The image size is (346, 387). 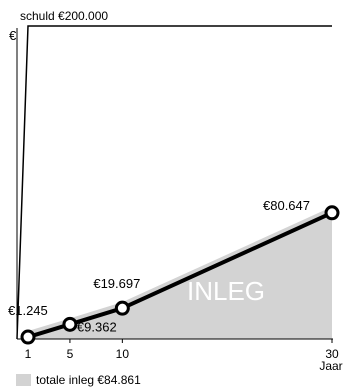 I want to click on x-axis-label: Jaar, so click(x=330, y=366).